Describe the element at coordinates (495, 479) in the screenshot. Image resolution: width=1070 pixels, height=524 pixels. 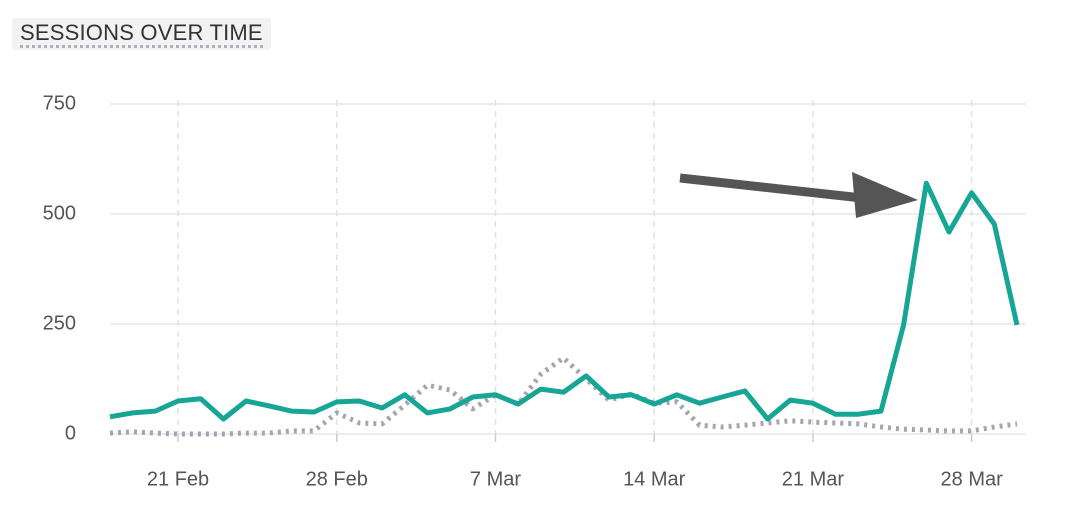
I see `x-tick-label: 7 Mar` at that location.